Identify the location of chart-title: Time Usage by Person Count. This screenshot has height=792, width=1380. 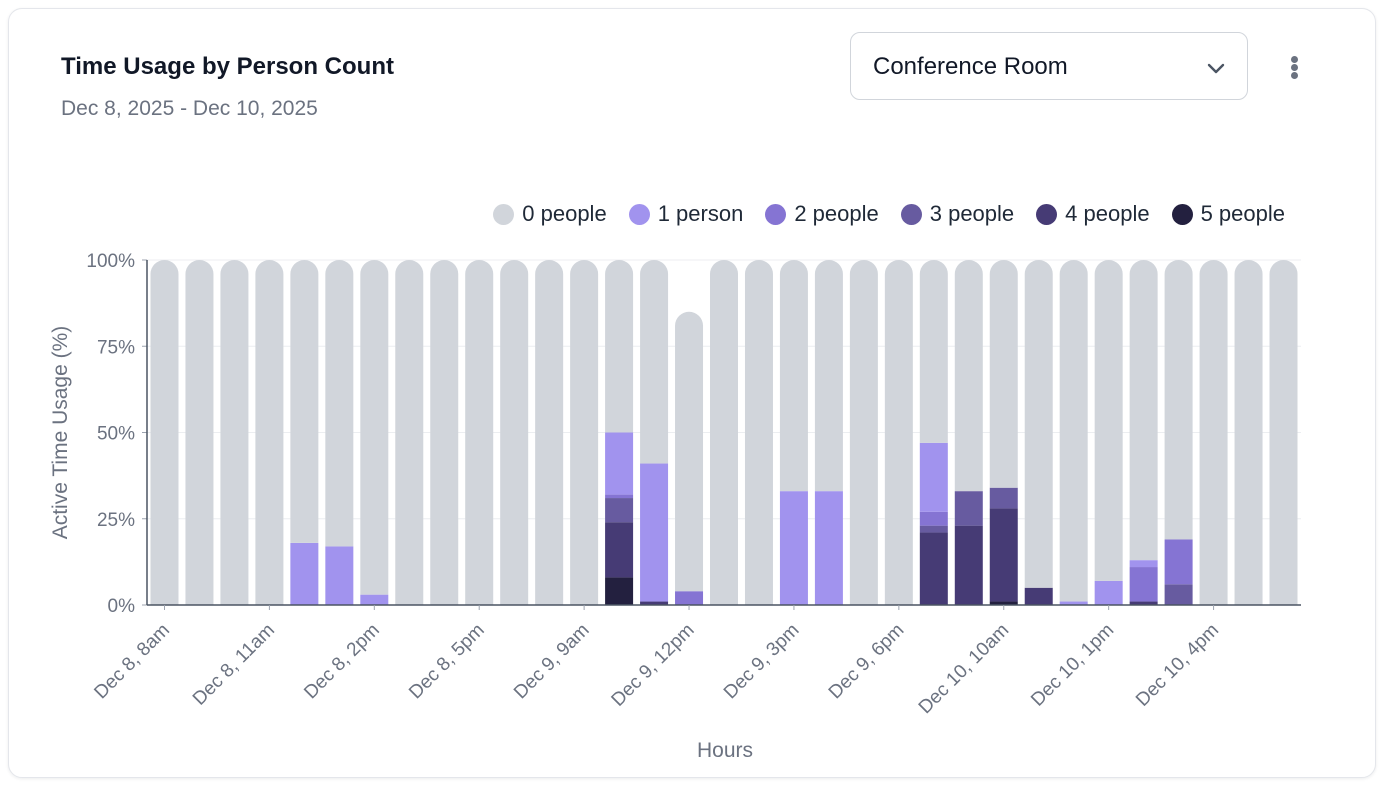
(227, 66).